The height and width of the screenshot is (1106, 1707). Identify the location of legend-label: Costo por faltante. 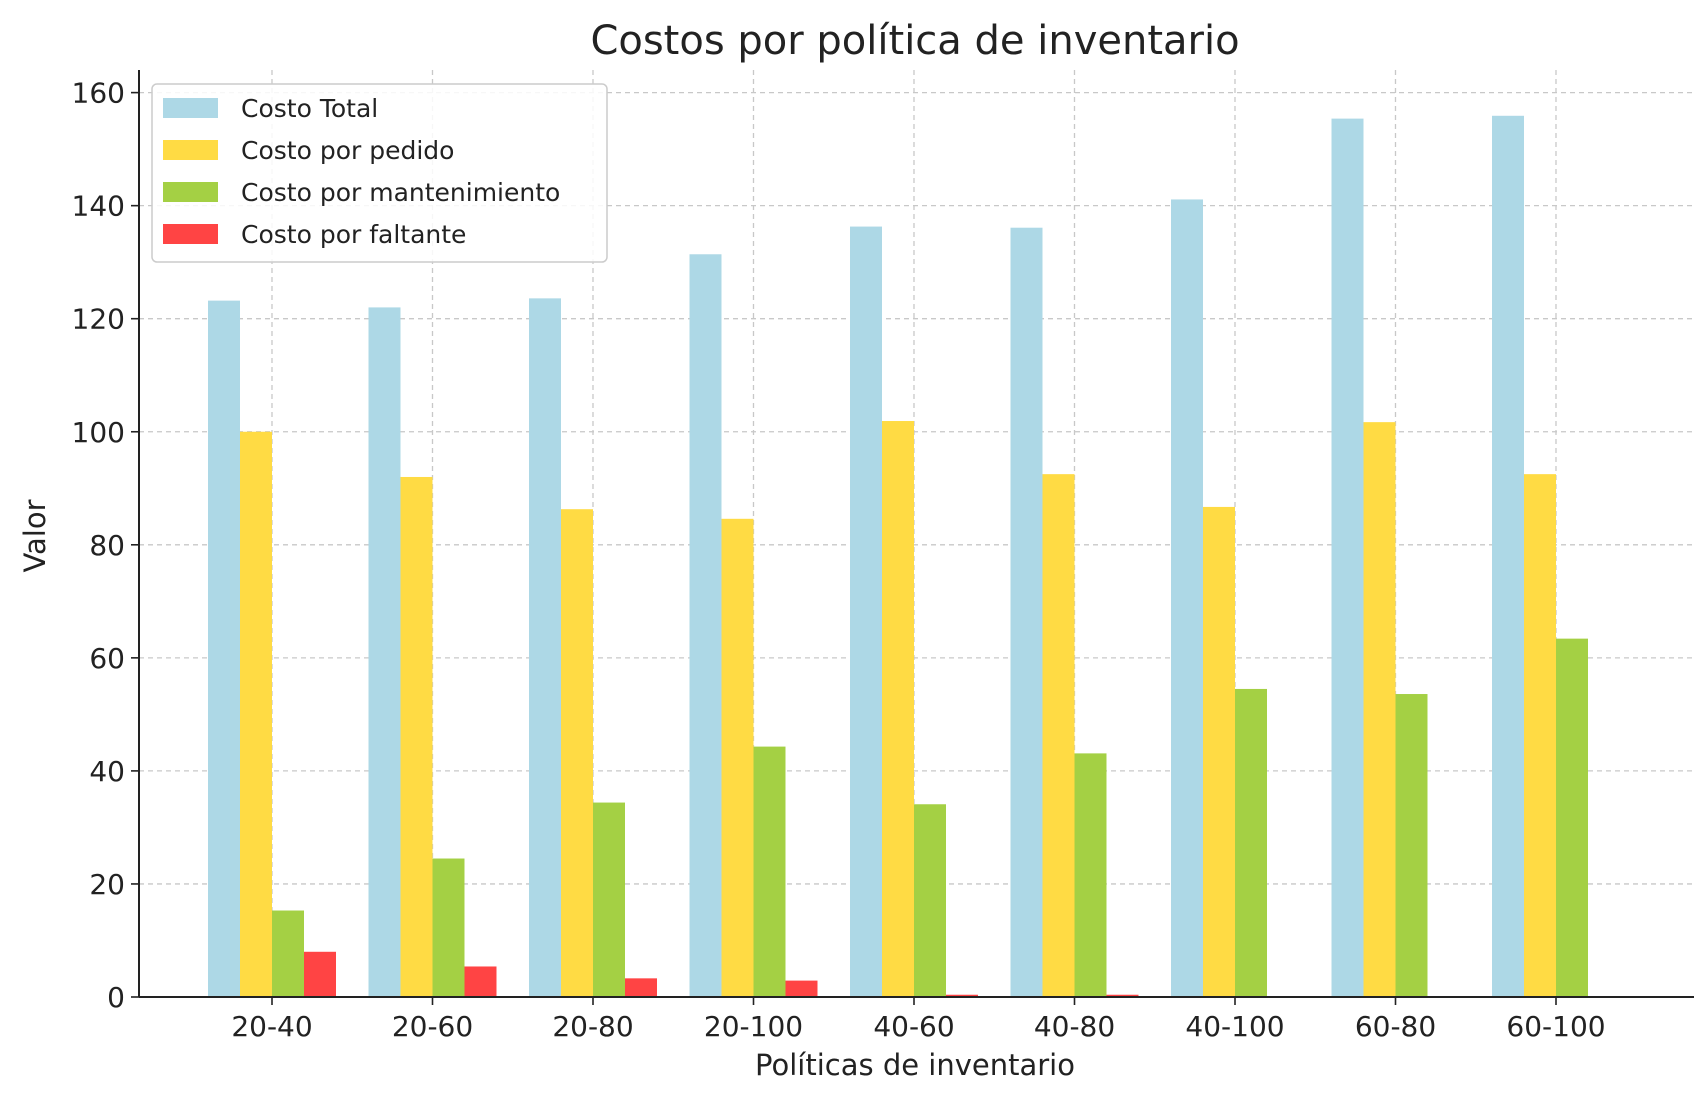
(353, 234).